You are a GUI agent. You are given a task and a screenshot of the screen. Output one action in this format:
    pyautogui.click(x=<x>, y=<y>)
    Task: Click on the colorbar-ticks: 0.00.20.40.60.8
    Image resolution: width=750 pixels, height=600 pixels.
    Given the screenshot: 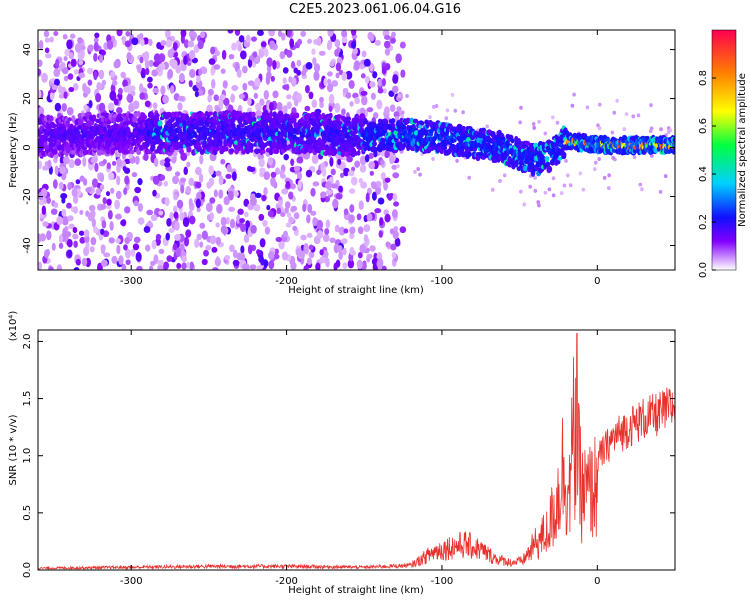 What is the action you would take?
    pyautogui.click(x=707, y=174)
    